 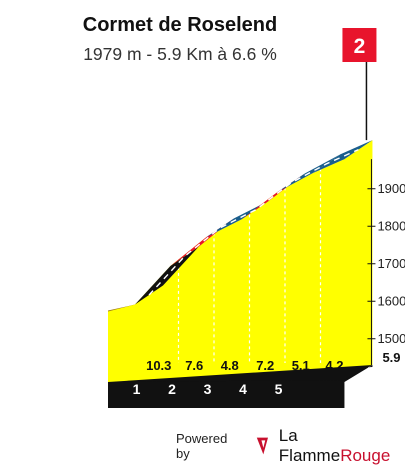 What do you see at coordinates (180, 54) in the screenshot?
I see `climb-subtitle: 1979 m - 5.9 Km à 6.6 %` at bounding box center [180, 54].